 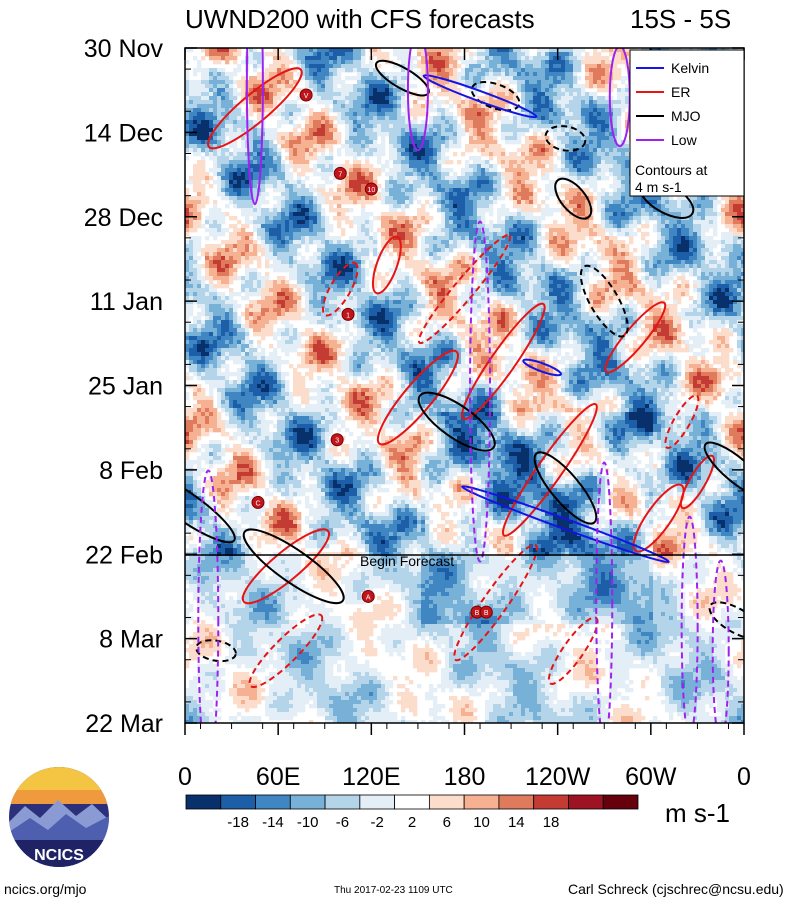 What do you see at coordinates (123, 133) in the screenshot?
I see `y-tick-label: 14 Dec` at bounding box center [123, 133].